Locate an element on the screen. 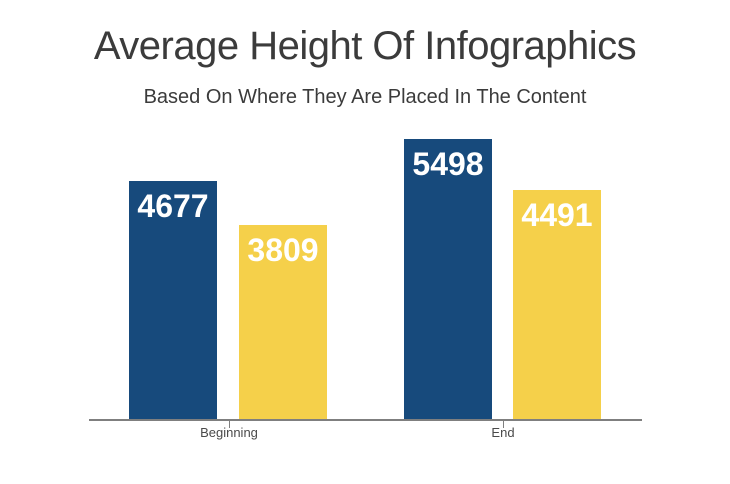  bar-end-blue: 5498 is located at coordinates (448, 279).